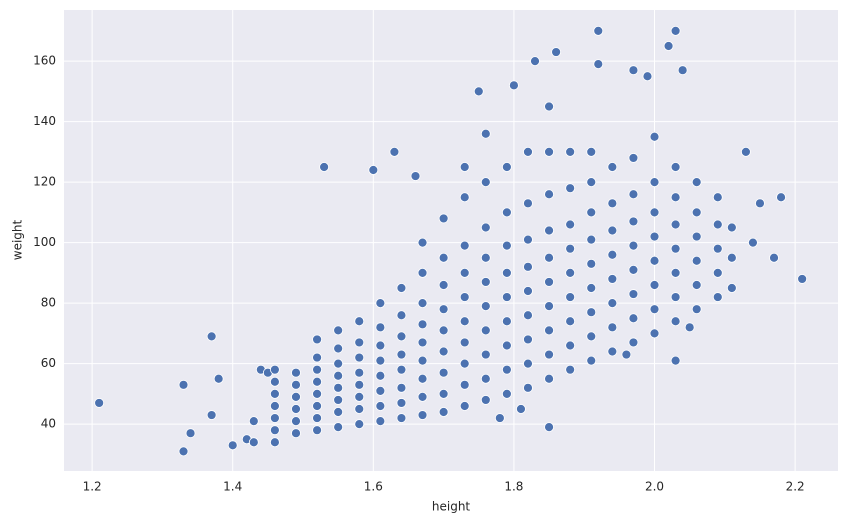  Describe the element at coordinates (18, 239) in the screenshot. I see `y-axis-label: weight` at that location.